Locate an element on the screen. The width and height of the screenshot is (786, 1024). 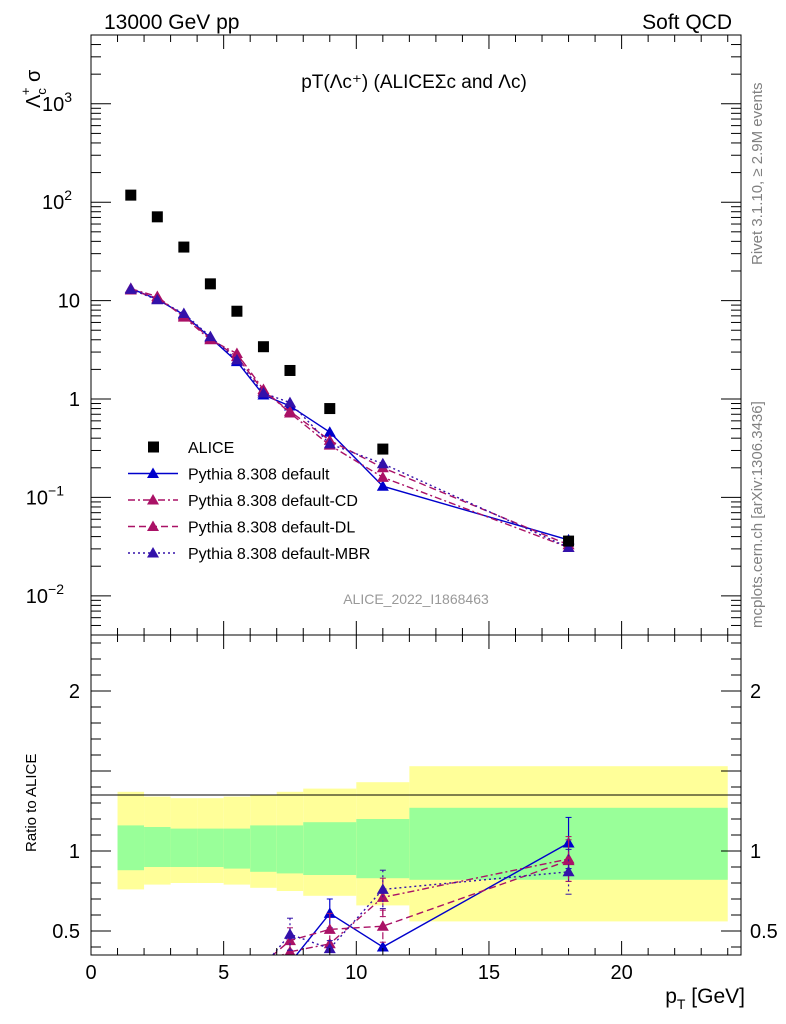
legend-item: Pythia 8.308 default-CD is located at coordinates (243, 501).